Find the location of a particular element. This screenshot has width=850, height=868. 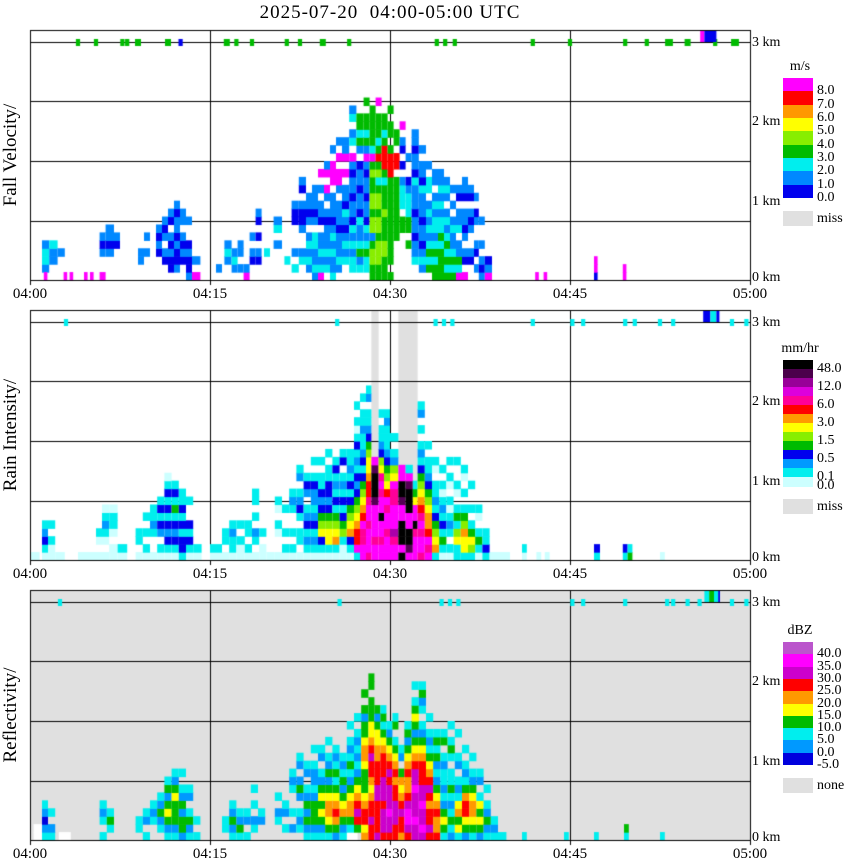

colorbar-tick-label: 1.5 is located at coordinates (826, 440).